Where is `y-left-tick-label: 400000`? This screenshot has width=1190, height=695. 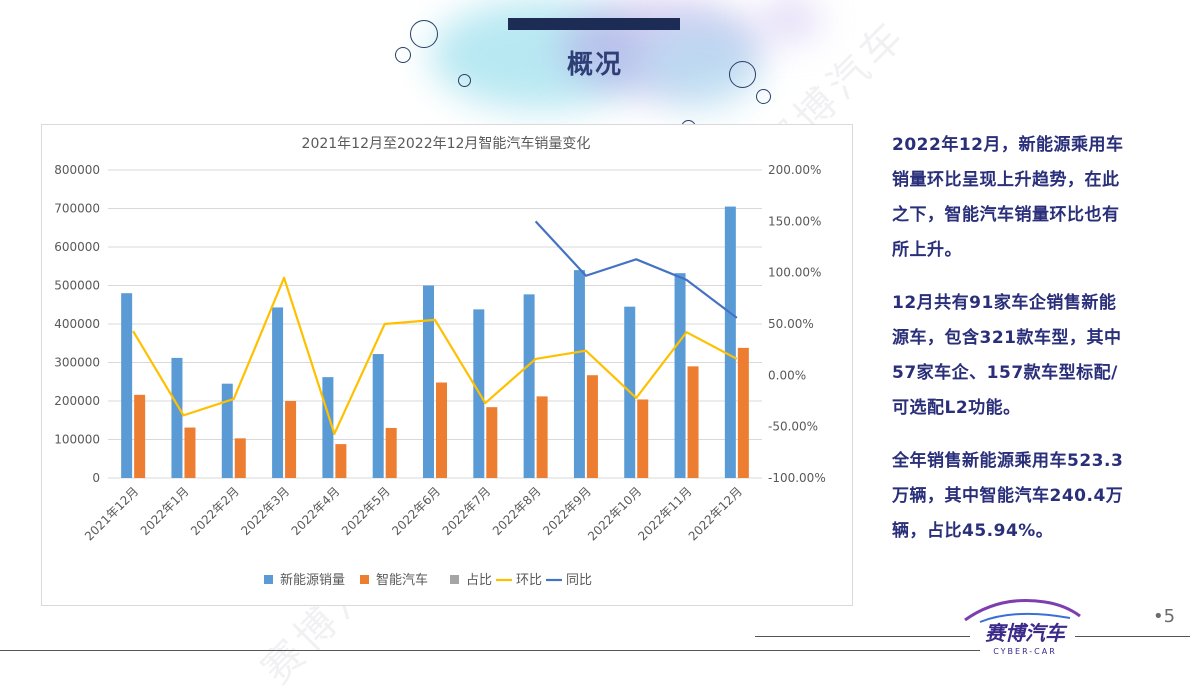 y-left-tick-label: 400000 is located at coordinates (77, 324).